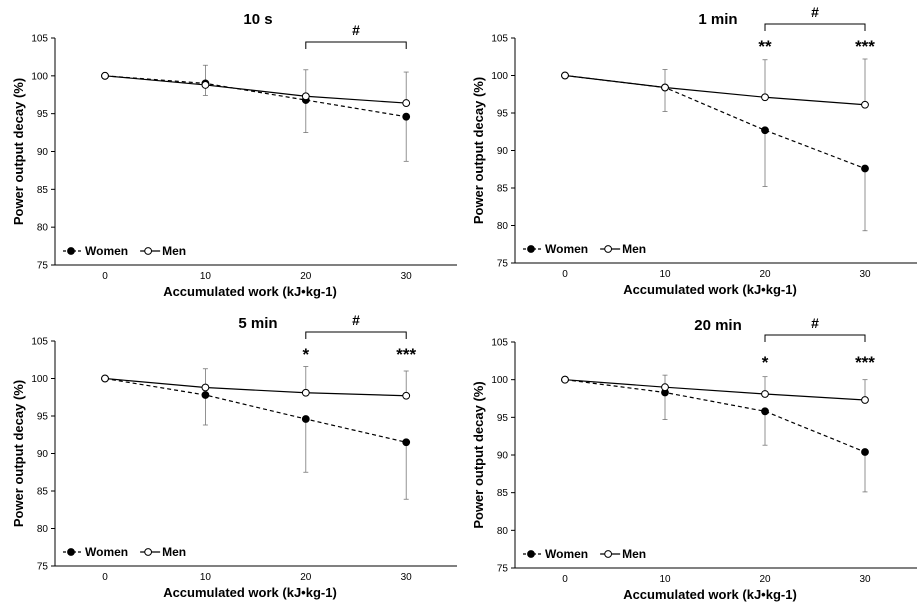 This screenshot has height=610, width=924. Describe the element at coordinates (356, 30) in the screenshot. I see `significance-hash: #` at that location.